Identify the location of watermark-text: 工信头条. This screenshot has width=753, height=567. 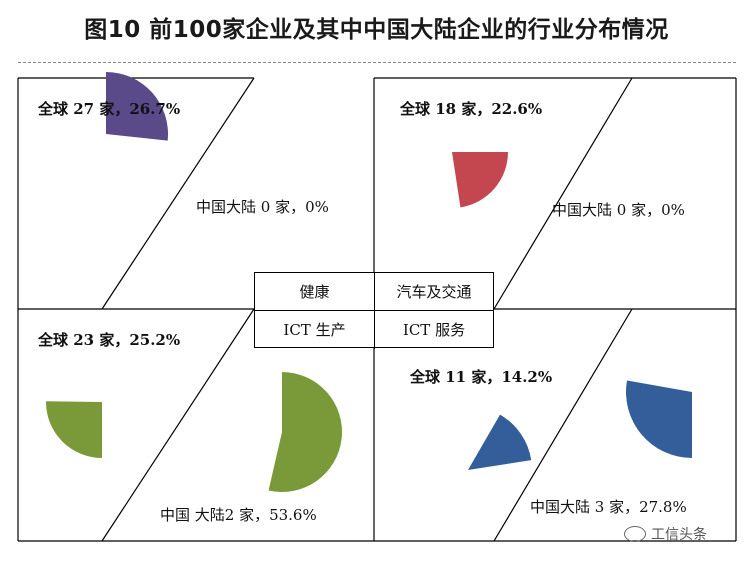
(679, 535).